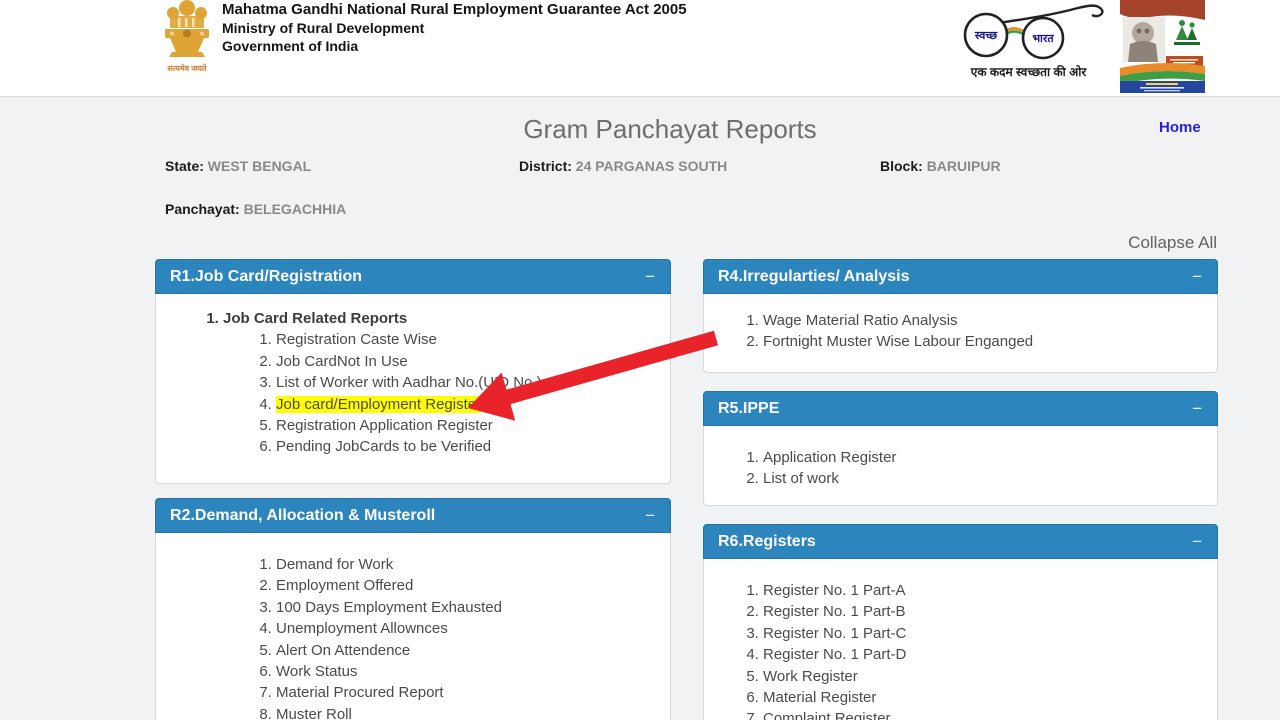 This screenshot has height=720, width=1280. Describe the element at coordinates (187, 28) in the screenshot. I see `national-emblem-icon` at that location.